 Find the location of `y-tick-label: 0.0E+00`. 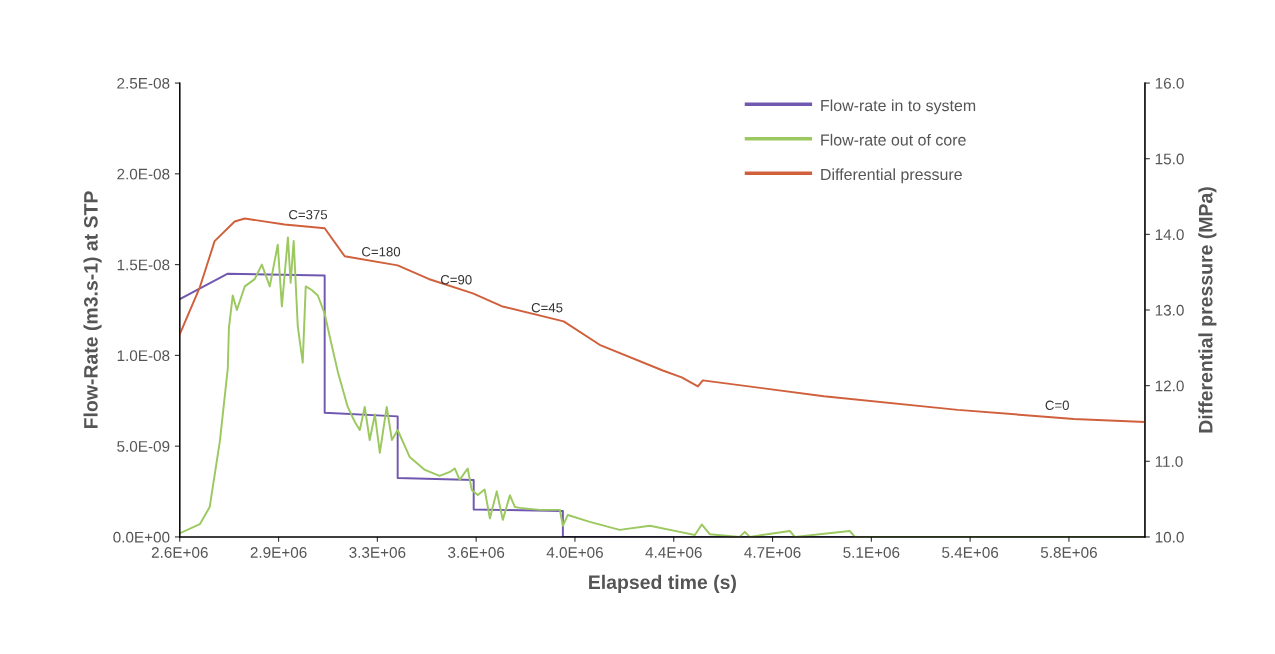

y-tick-label: 0.0E+00 is located at coordinates (141, 537).